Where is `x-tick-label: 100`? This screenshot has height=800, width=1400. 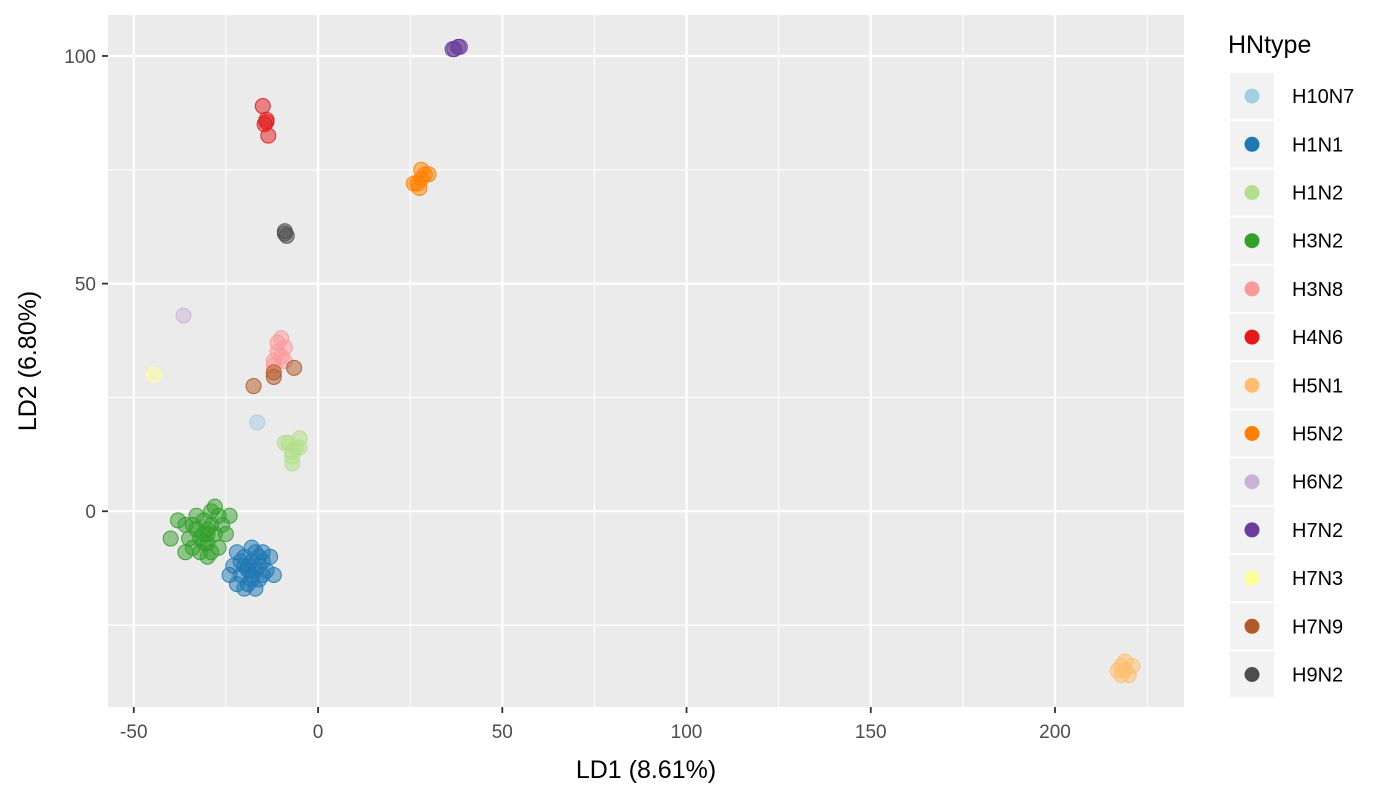
x-tick-label: 100 is located at coordinates (687, 732).